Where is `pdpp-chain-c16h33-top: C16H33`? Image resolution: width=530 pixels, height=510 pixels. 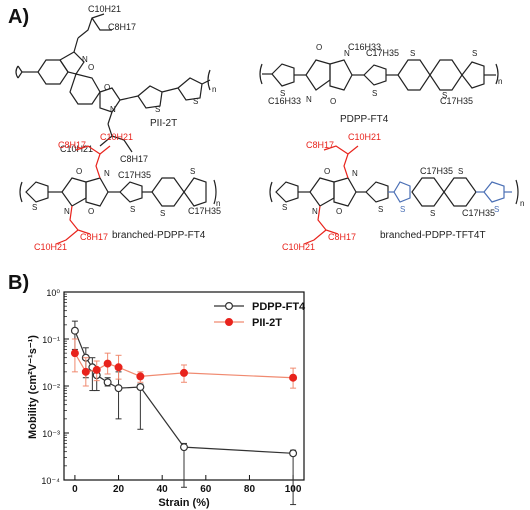
pdpp-chain-c16h33-top: C16H33 is located at coordinates (364, 47).